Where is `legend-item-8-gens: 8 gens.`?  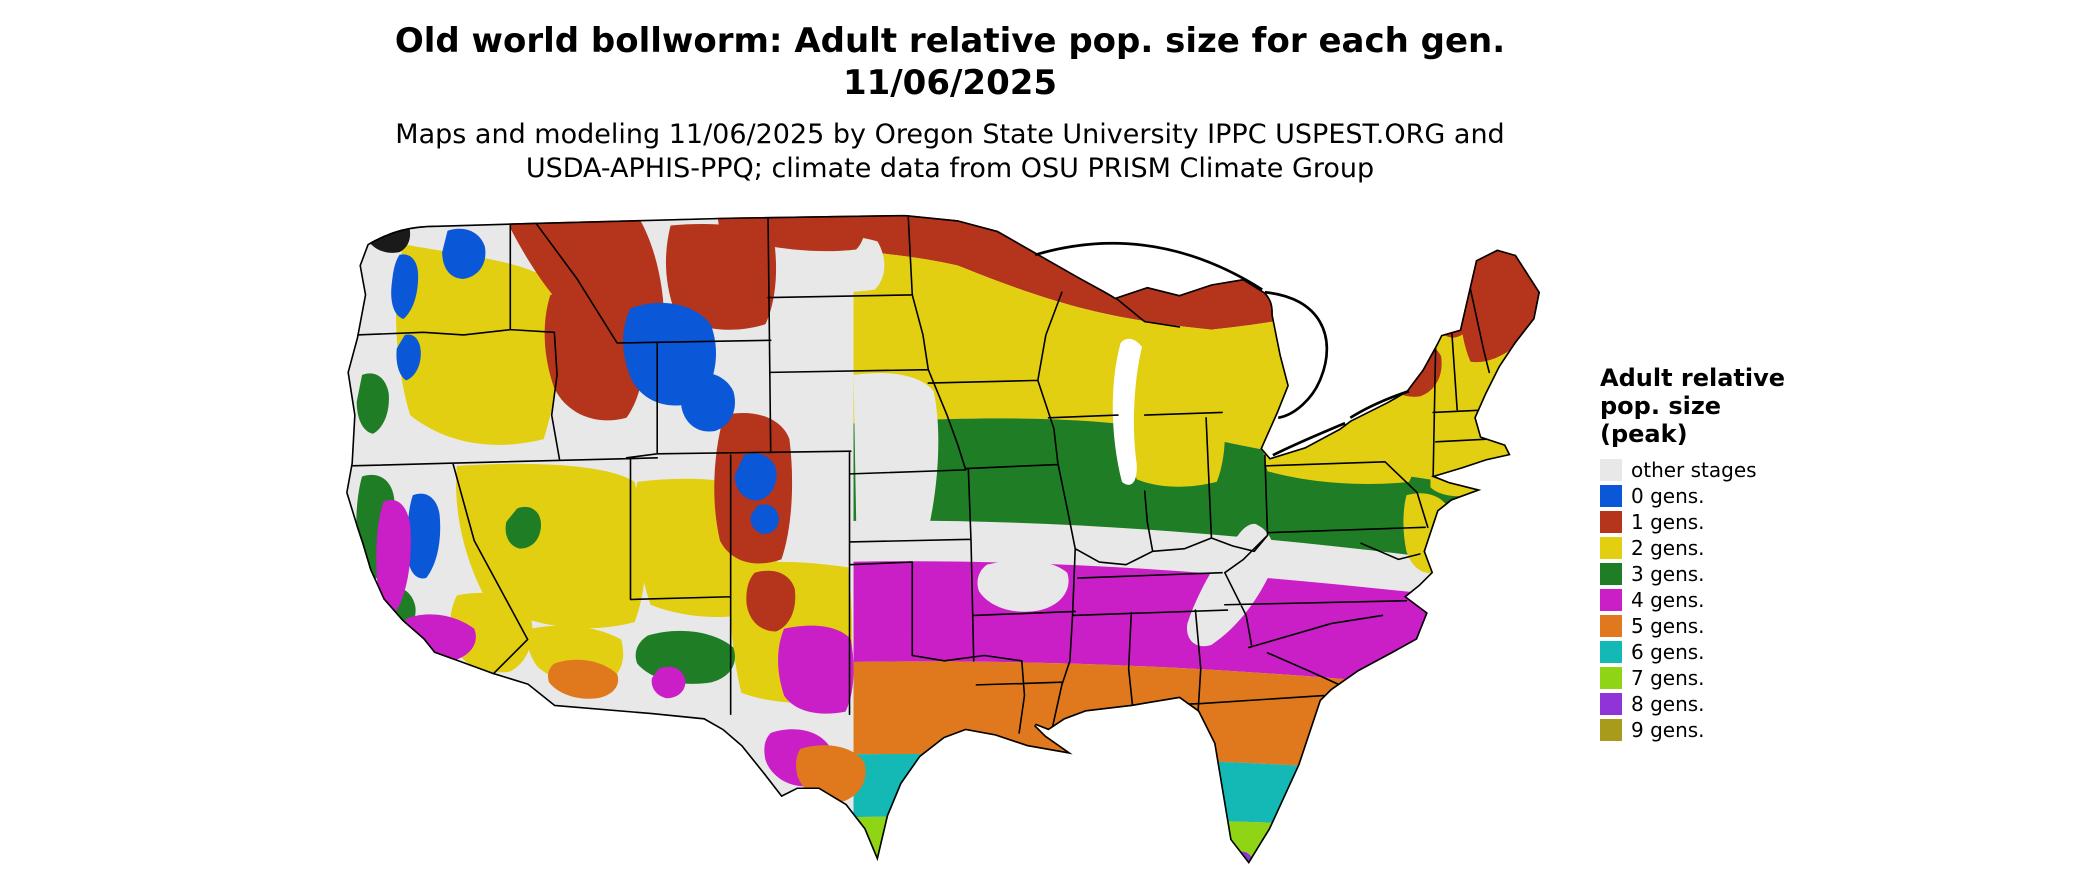 legend-item-8-gens: 8 gens. is located at coordinates (1720, 703).